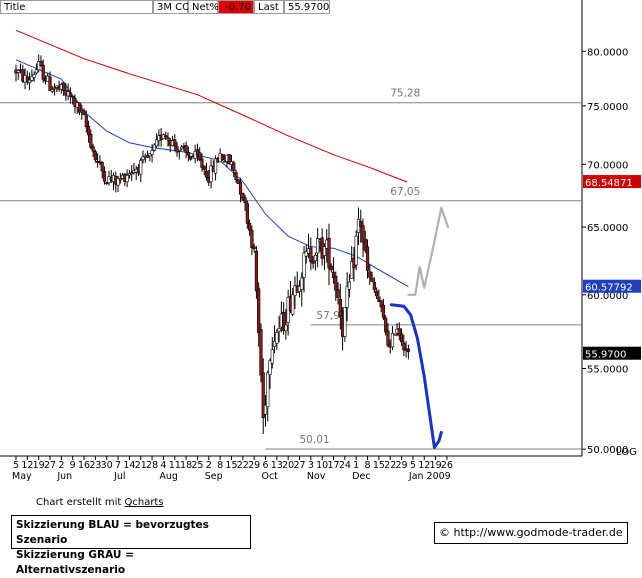  I want to click on level-label: 67,05, so click(405, 192).